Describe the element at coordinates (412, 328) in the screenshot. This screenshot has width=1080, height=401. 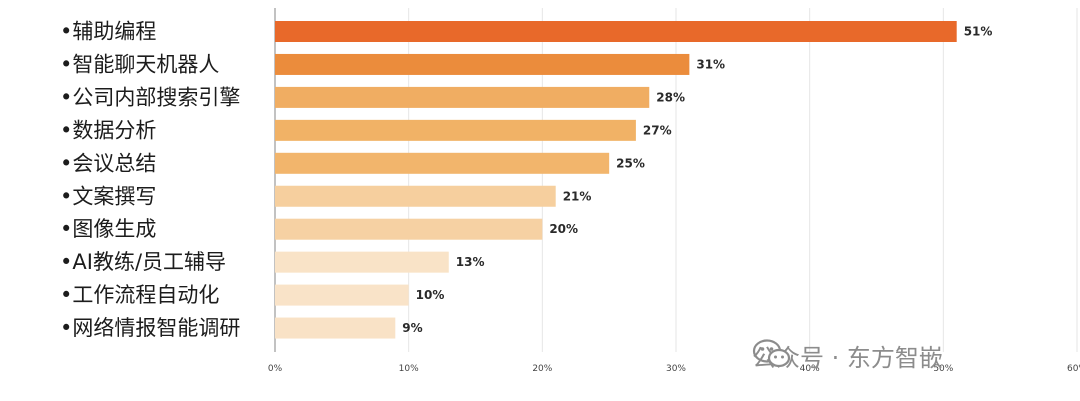
I see `value-label: 9%` at that location.